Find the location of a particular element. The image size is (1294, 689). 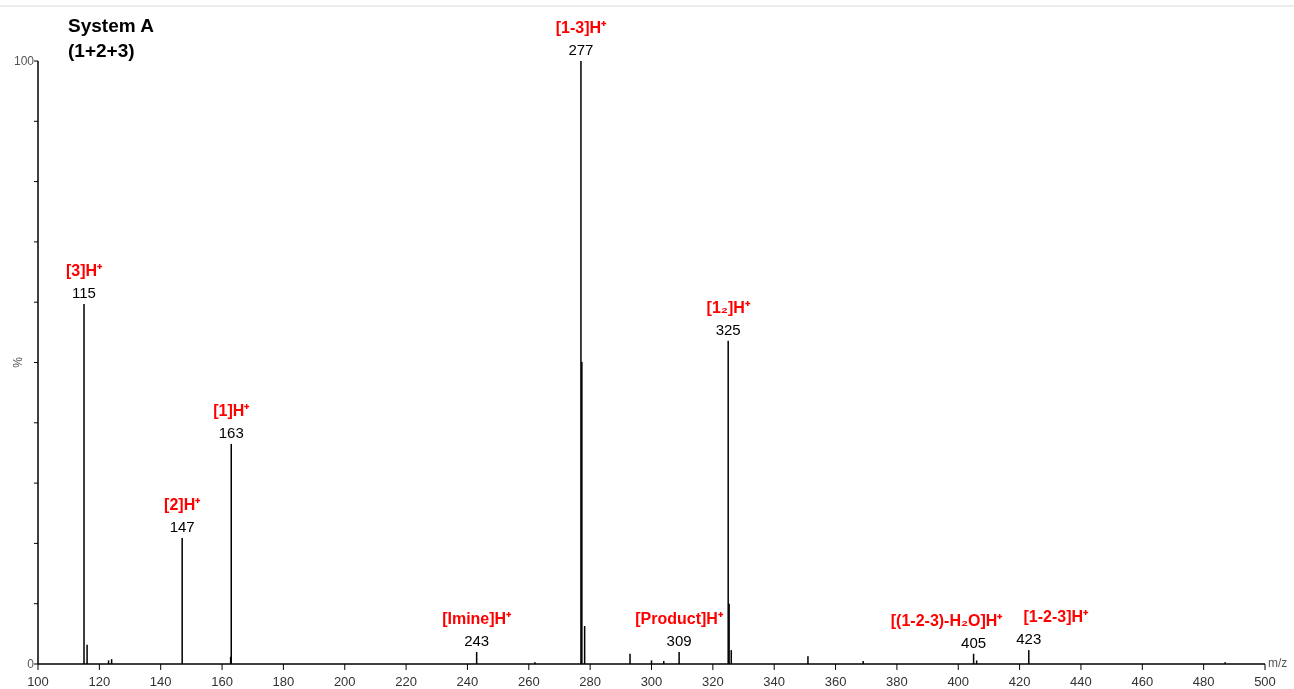

x-tick-label: 260 is located at coordinates (528, 681).